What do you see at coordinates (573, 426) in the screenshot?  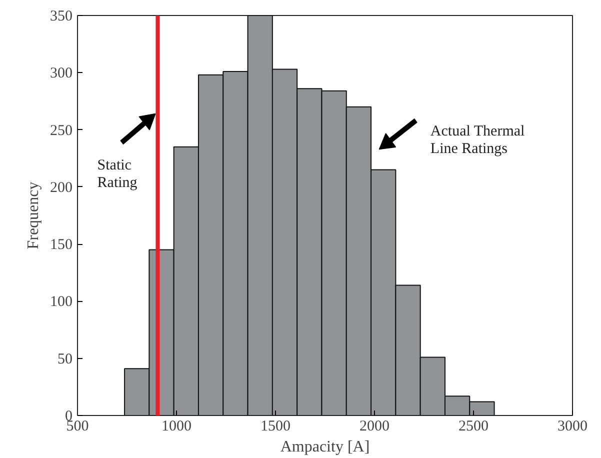 I see `x-tick-label: 3000` at bounding box center [573, 426].